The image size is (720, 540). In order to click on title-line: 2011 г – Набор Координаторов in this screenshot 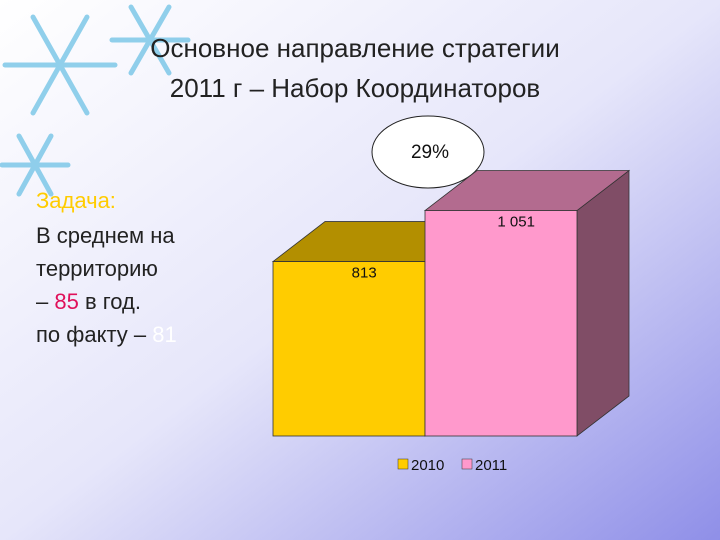, I will do `click(355, 88)`.